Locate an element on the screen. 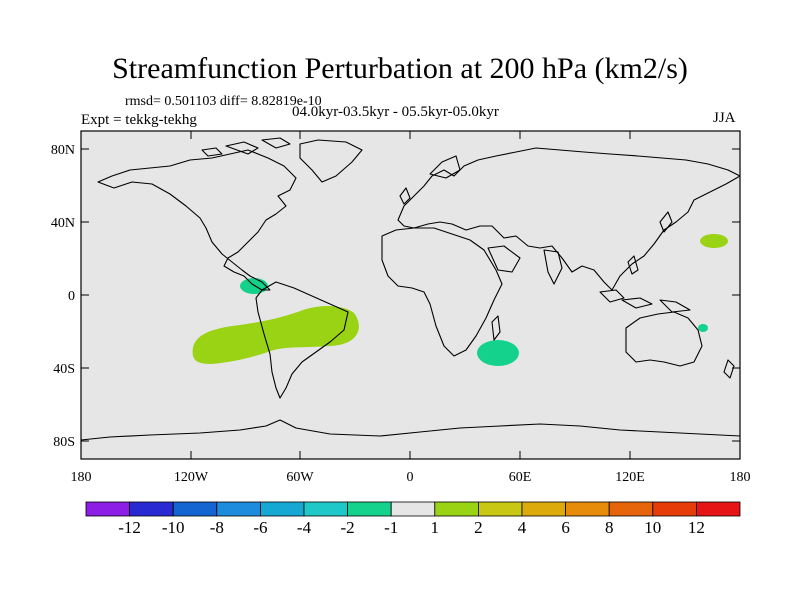 Image resolution: width=800 pixels, height=600 pixels. colorbar-label-10: 6 is located at coordinates (565, 527).